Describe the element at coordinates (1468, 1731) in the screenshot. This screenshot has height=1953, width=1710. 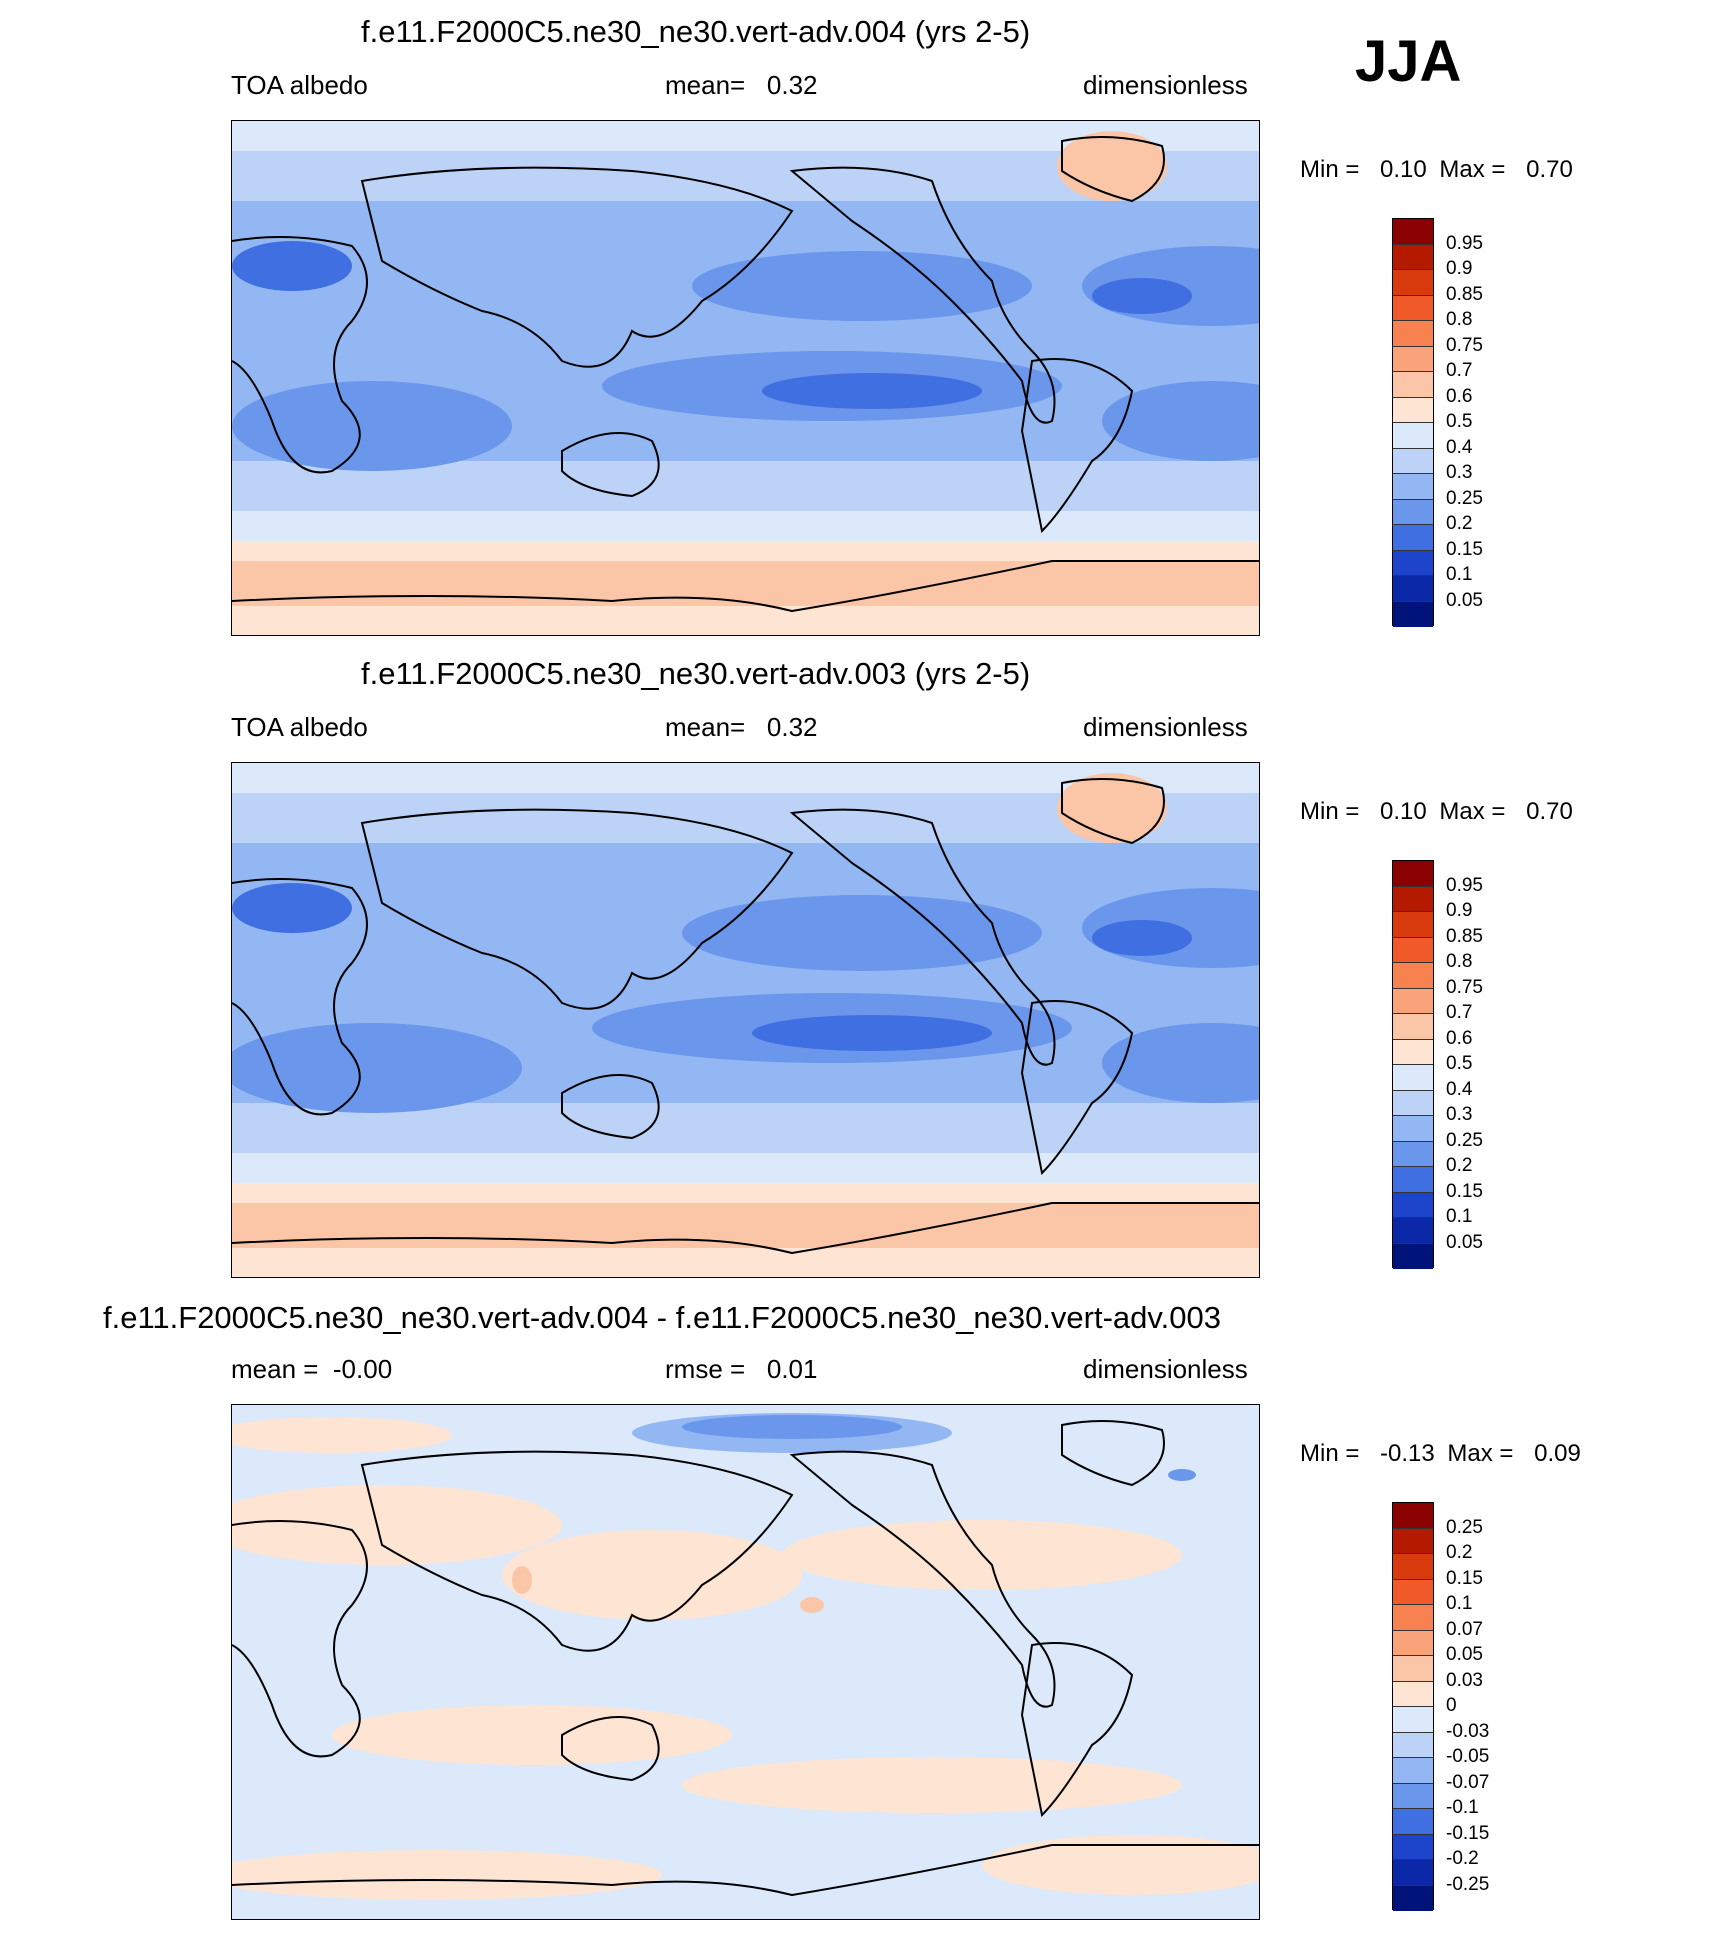
I see `colorbar-tick-label: -0.03` at that location.